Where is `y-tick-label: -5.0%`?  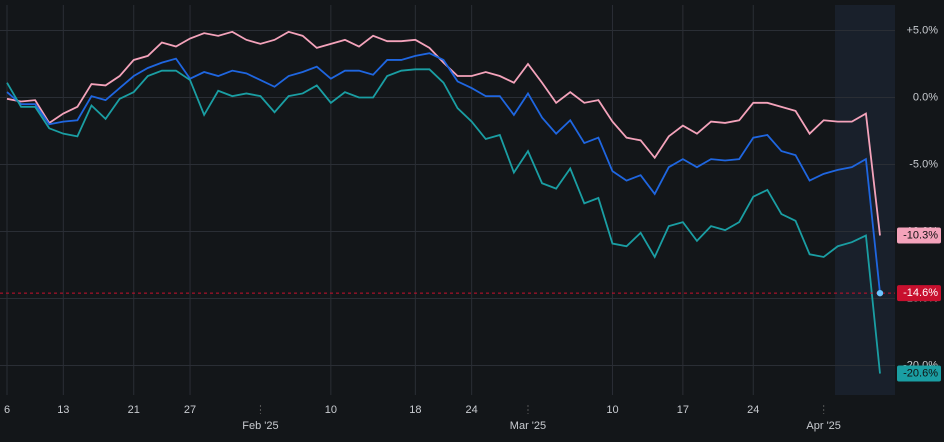
y-tick-label: -5.0% is located at coordinates (923, 164).